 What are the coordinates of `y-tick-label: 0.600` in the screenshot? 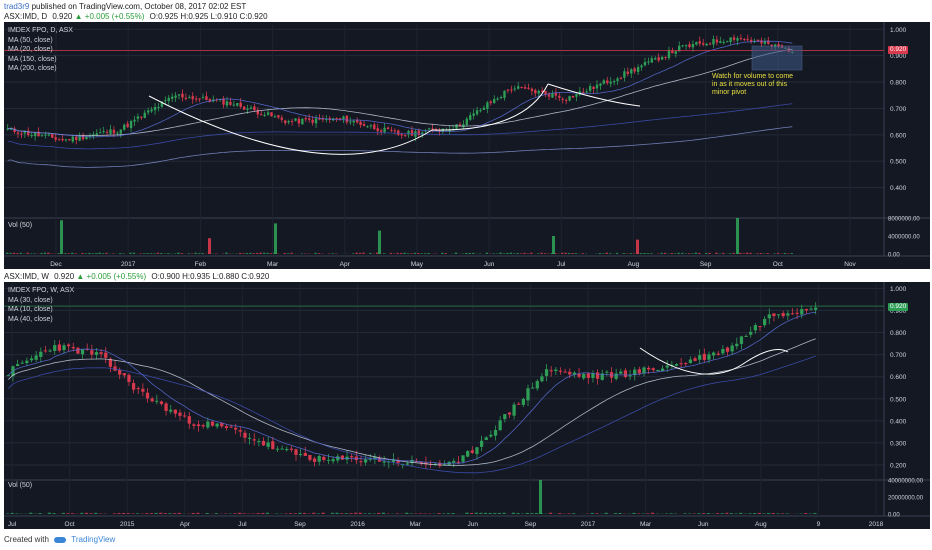 It's located at (898, 377).